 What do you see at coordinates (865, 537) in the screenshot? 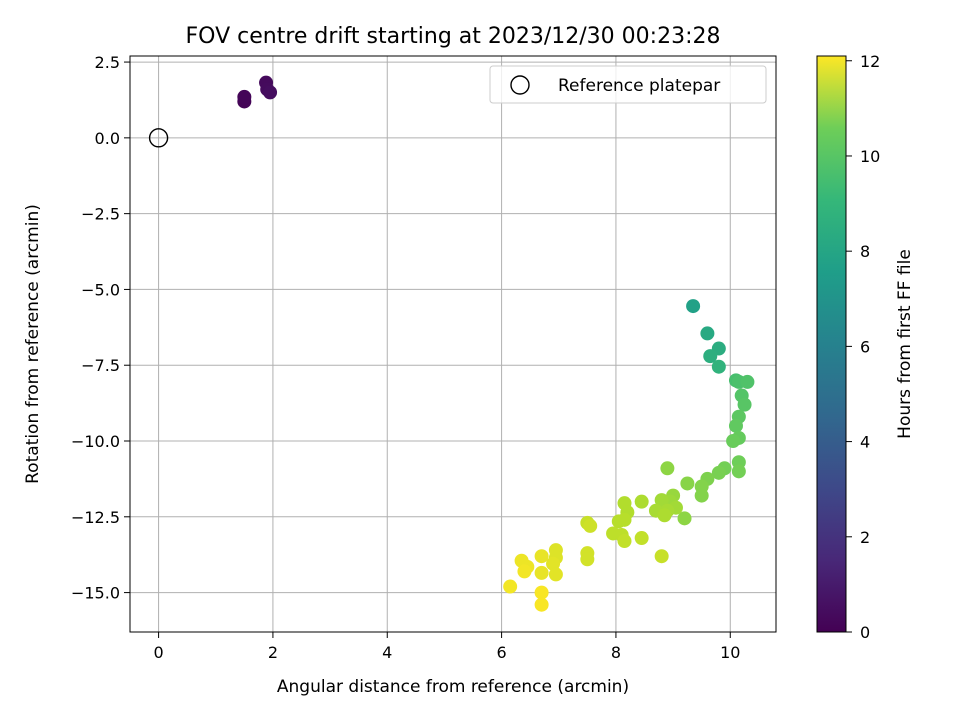
I see `colorbar-tick-label: 2` at bounding box center [865, 537].